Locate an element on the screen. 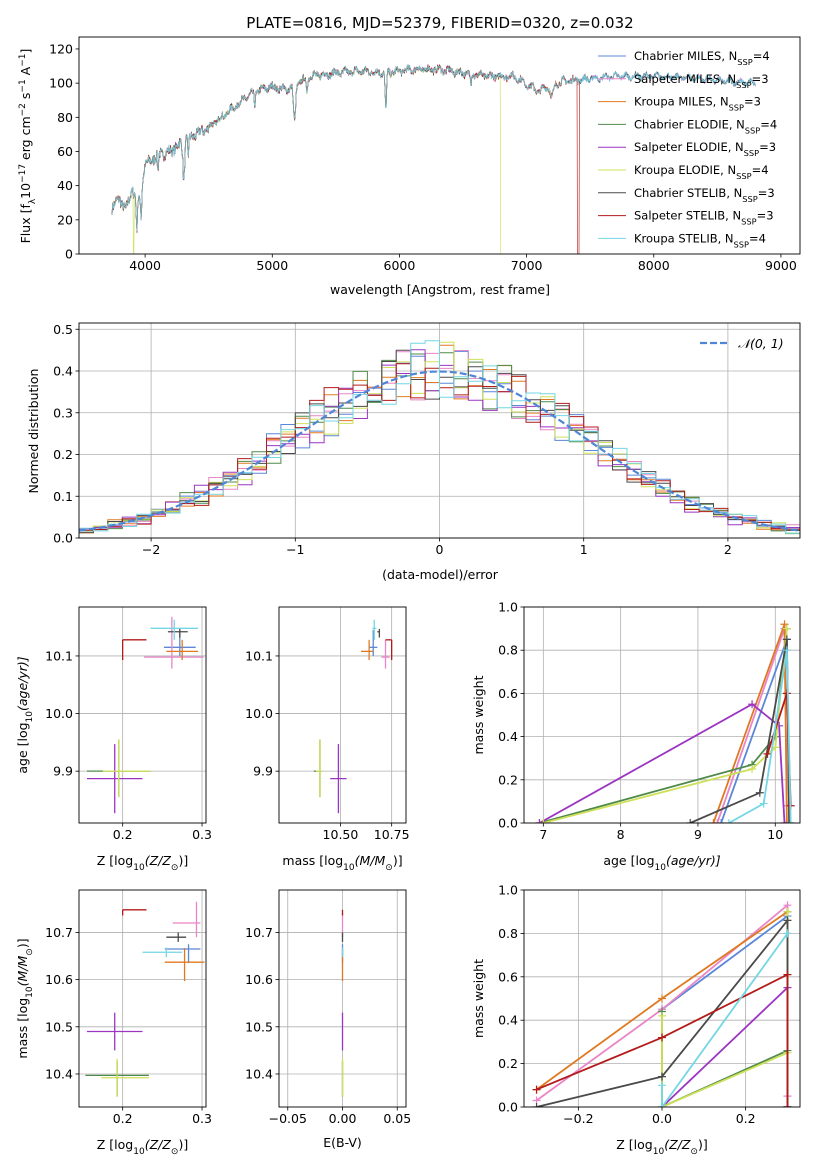 Image resolution: width=819 pixels, height=1170 pixels. age-vs-Z-ylabel-part: (age/yr)] is located at coordinates (22, 683).